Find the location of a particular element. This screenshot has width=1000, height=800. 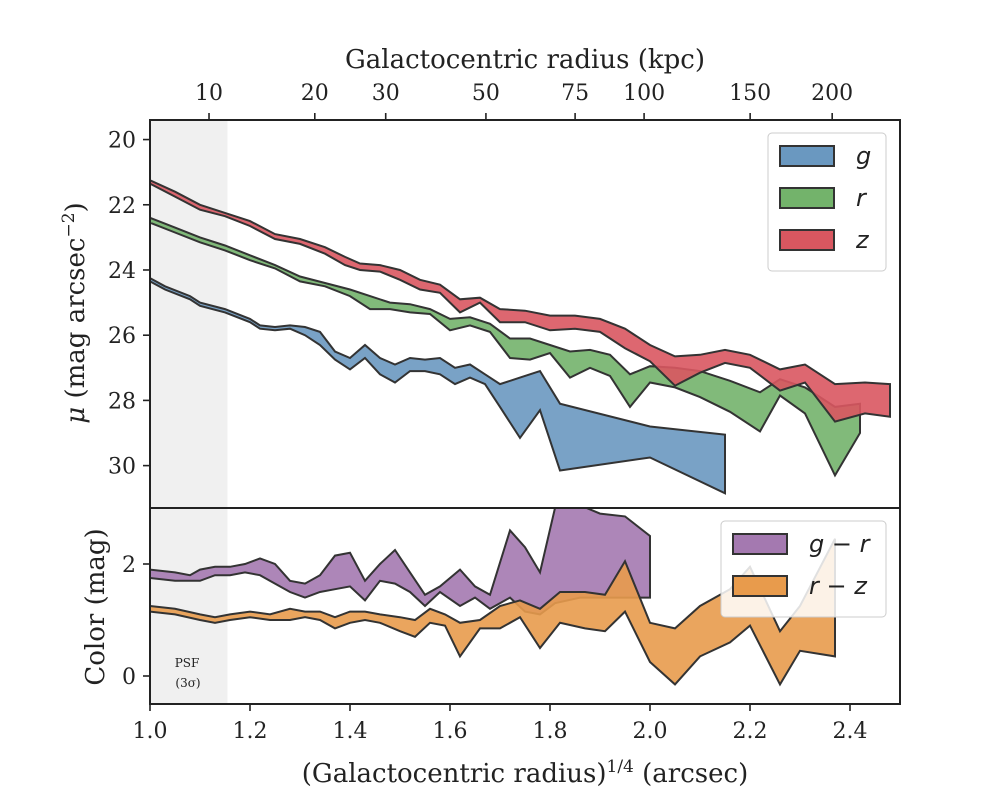

legend: grz is located at coordinates (827, 202).